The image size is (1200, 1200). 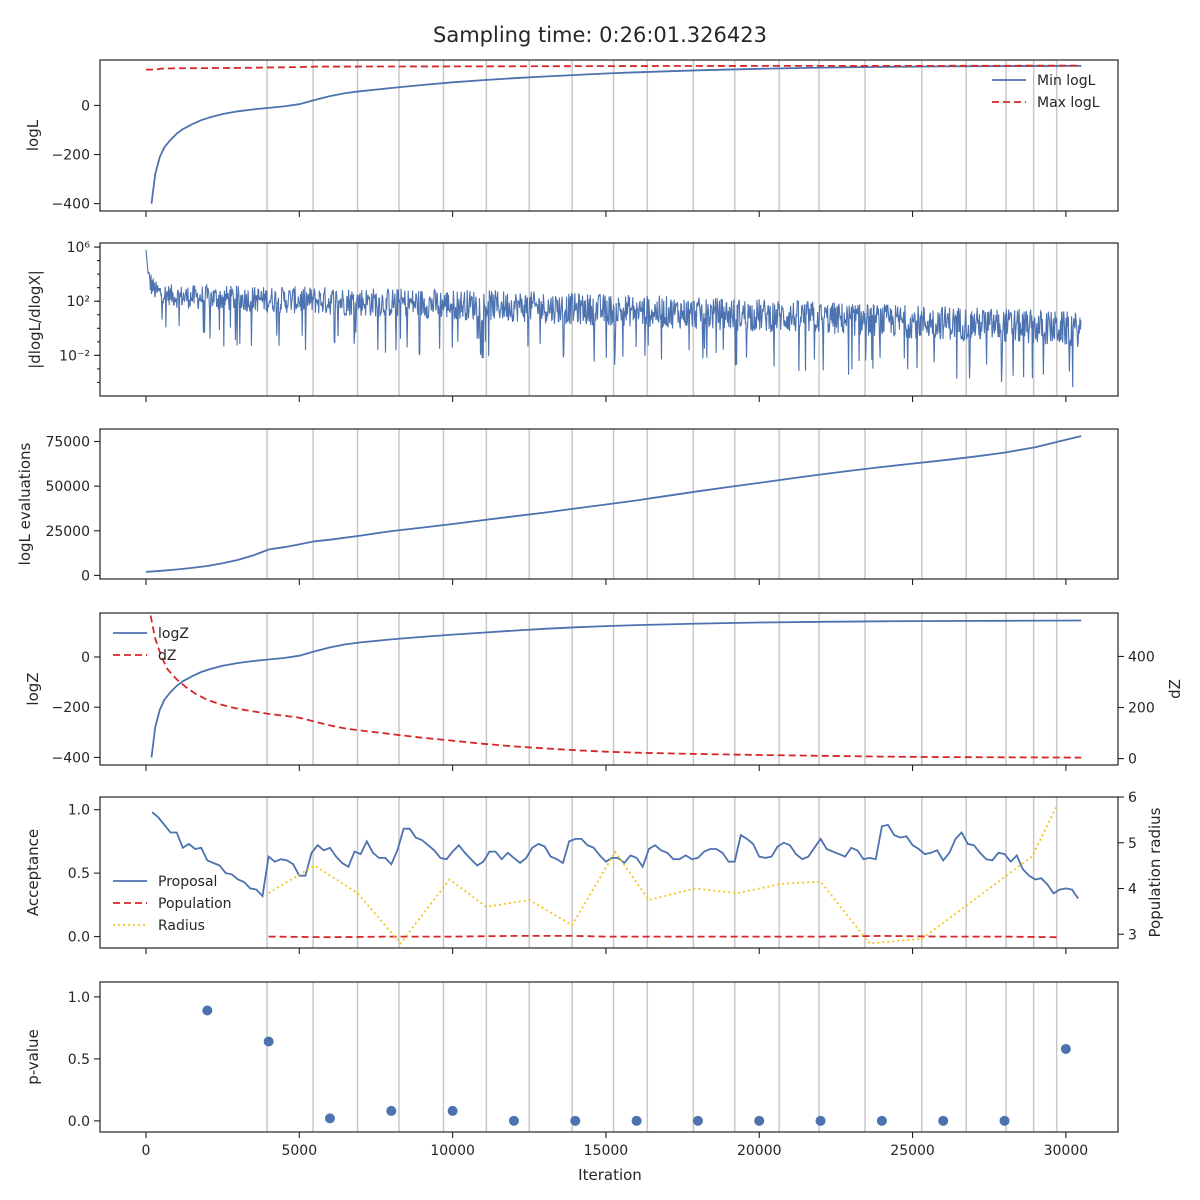 What do you see at coordinates (146, 1151) in the screenshot?
I see `x-tick-label: 0` at bounding box center [146, 1151].